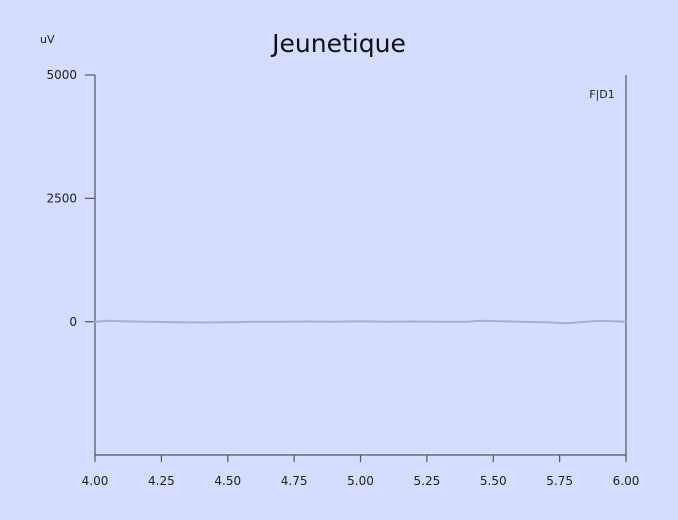 This screenshot has height=520, width=678. What do you see at coordinates (61, 198) in the screenshot?
I see `y-tick-label: 2500` at bounding box center [61, 198].